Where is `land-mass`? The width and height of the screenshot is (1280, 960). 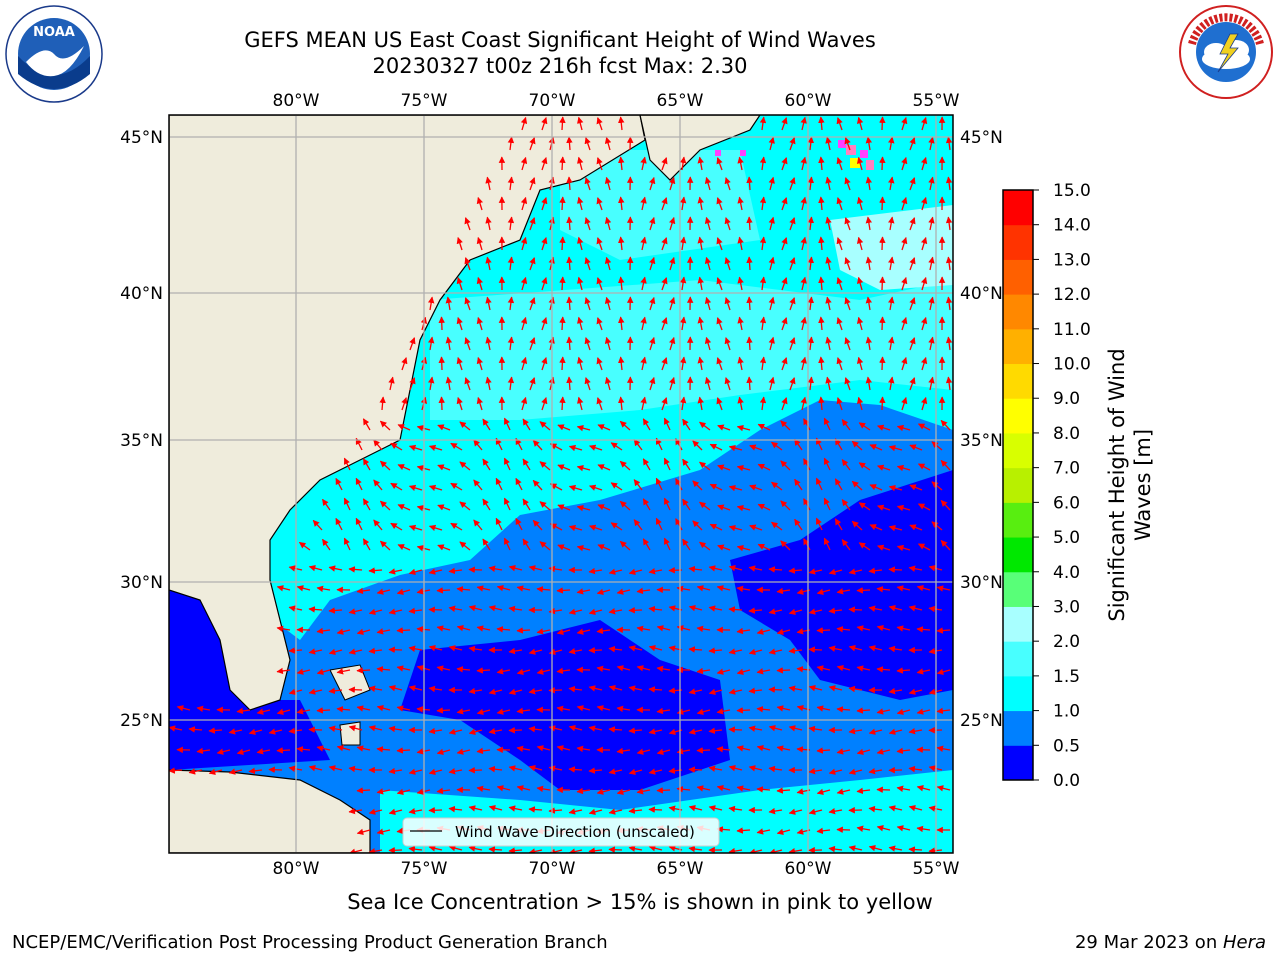 land-mass is located at coordinates (700, 148).